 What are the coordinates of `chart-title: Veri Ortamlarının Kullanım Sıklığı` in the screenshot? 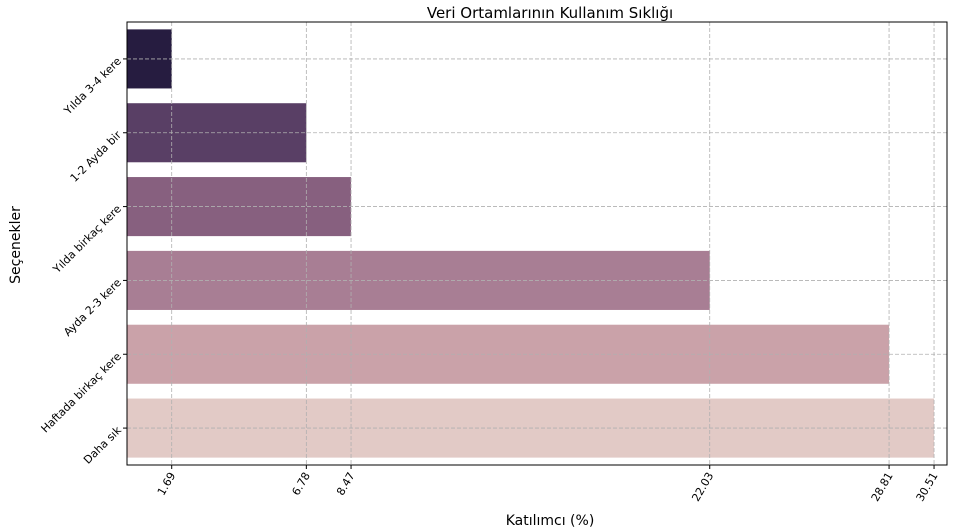 It's located at (550, 13).